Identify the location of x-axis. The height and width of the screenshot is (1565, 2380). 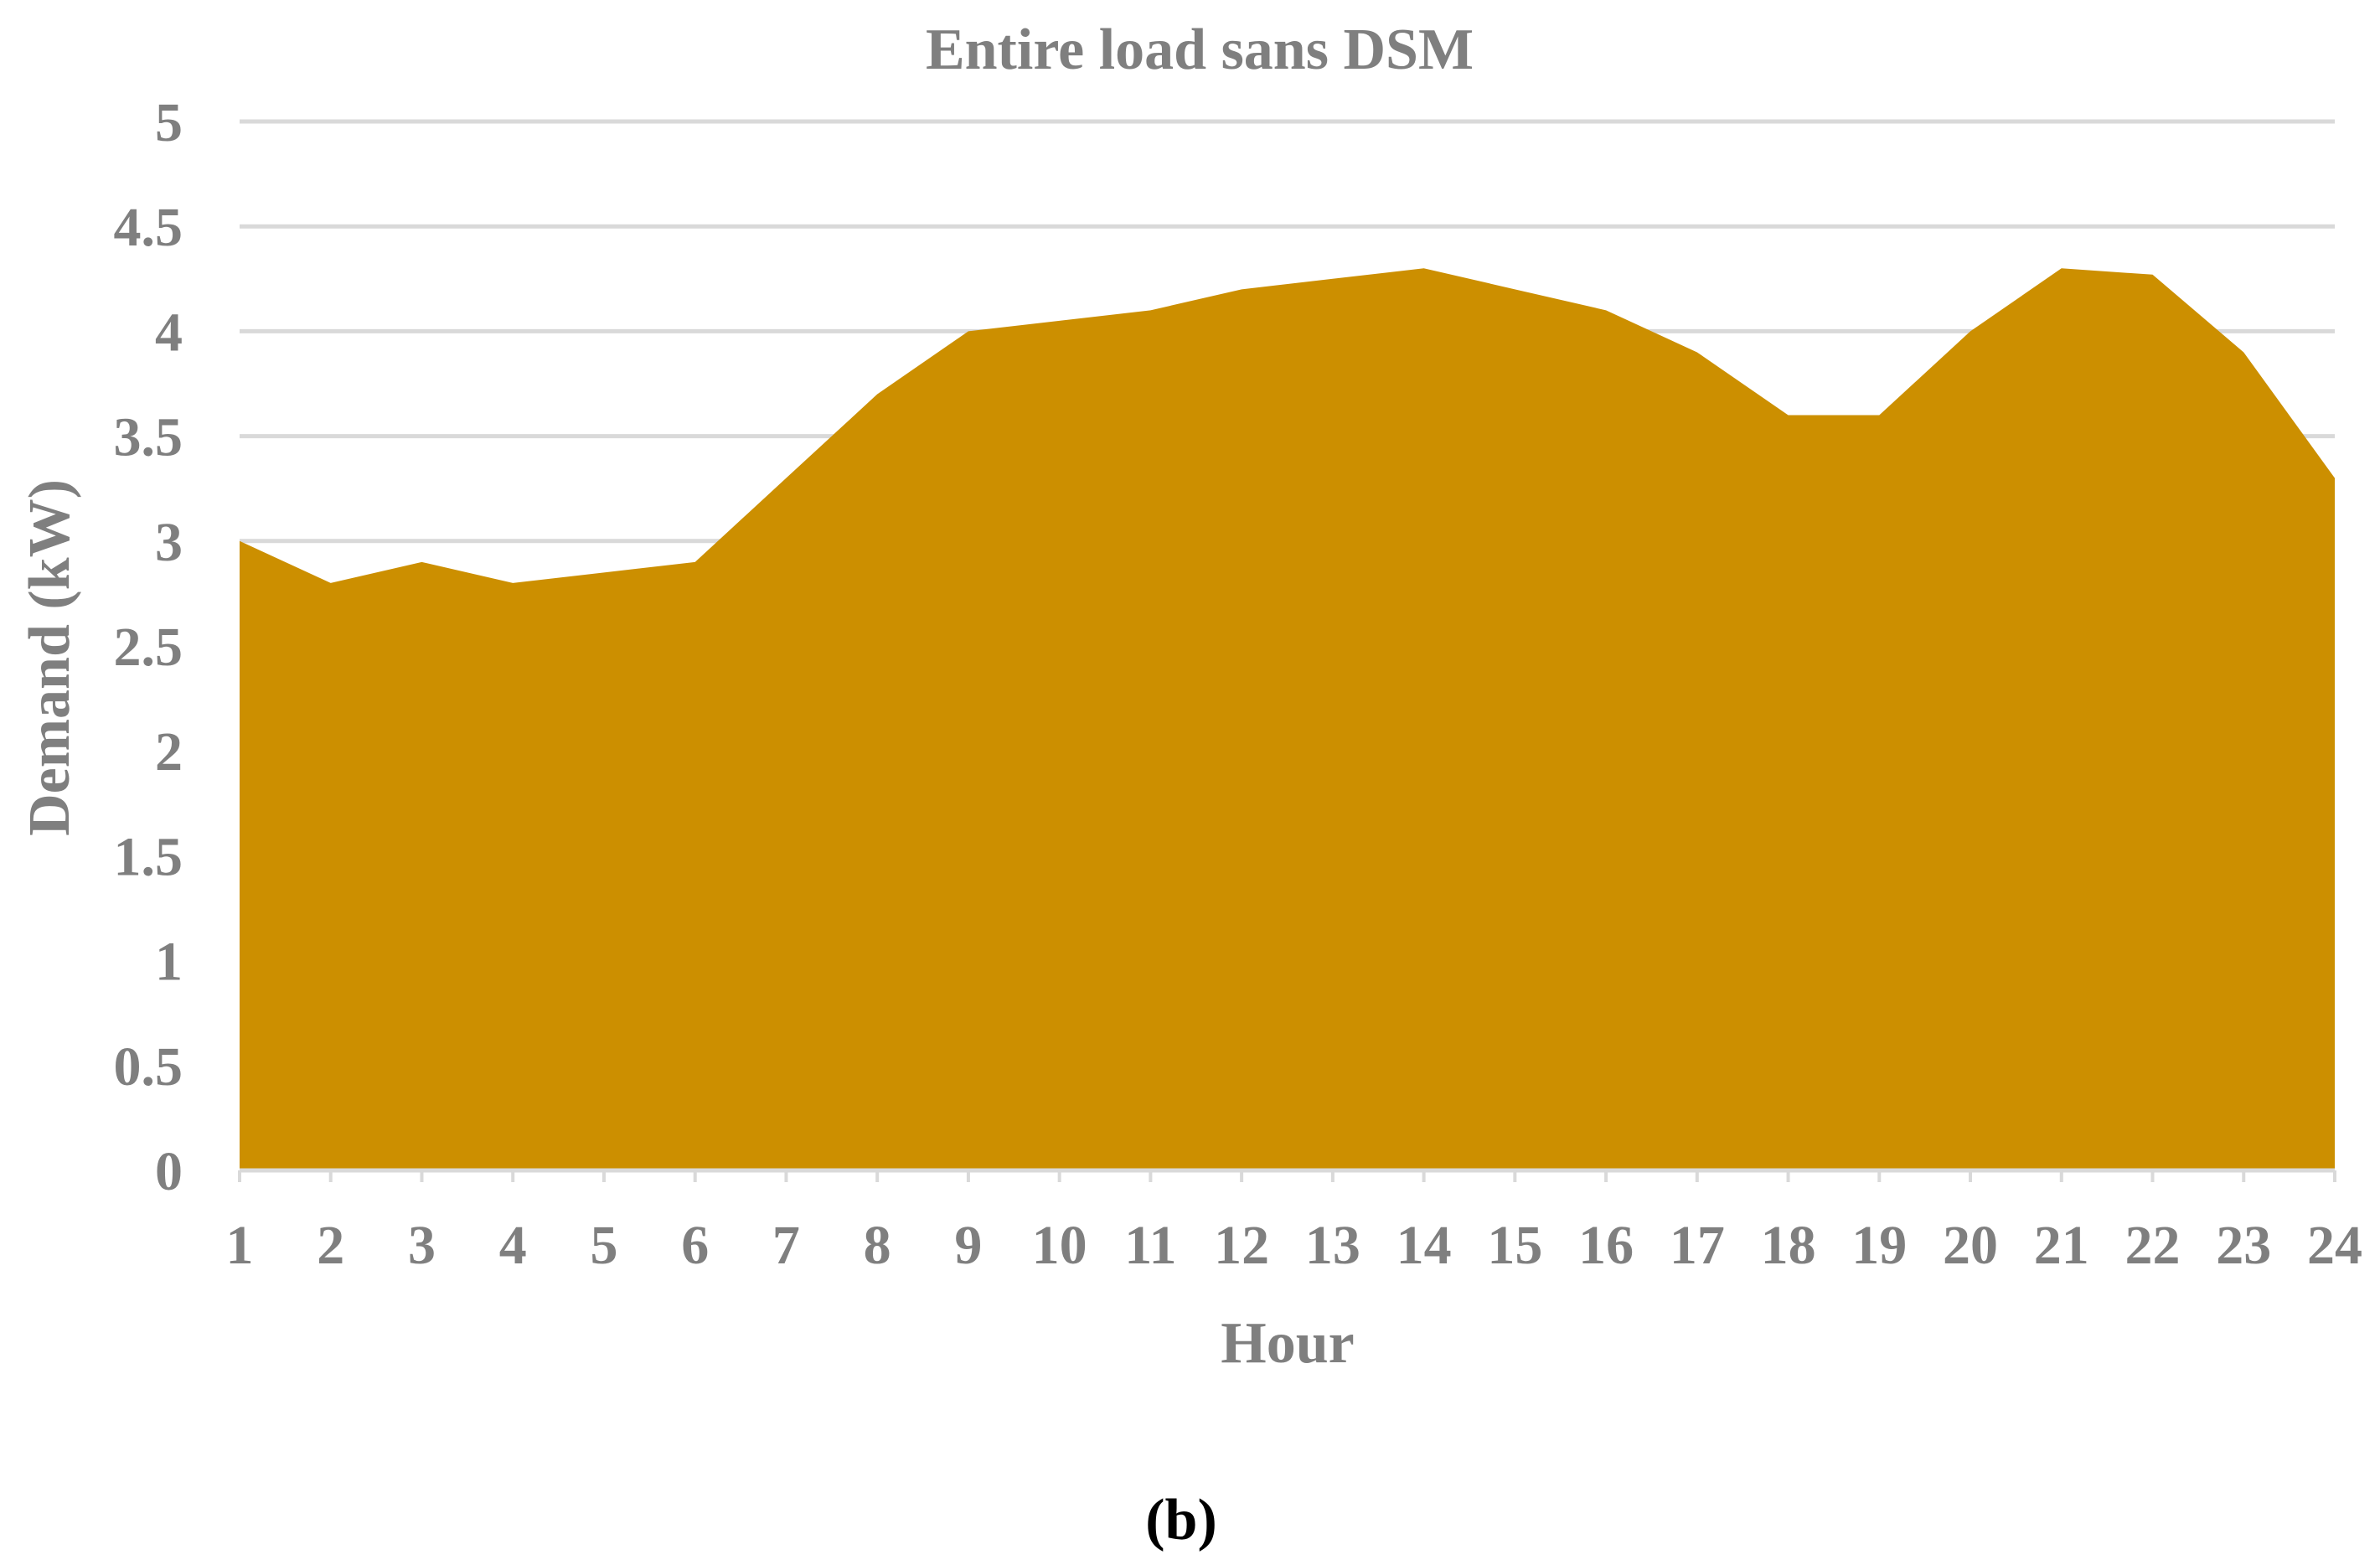
(1287, 1175).